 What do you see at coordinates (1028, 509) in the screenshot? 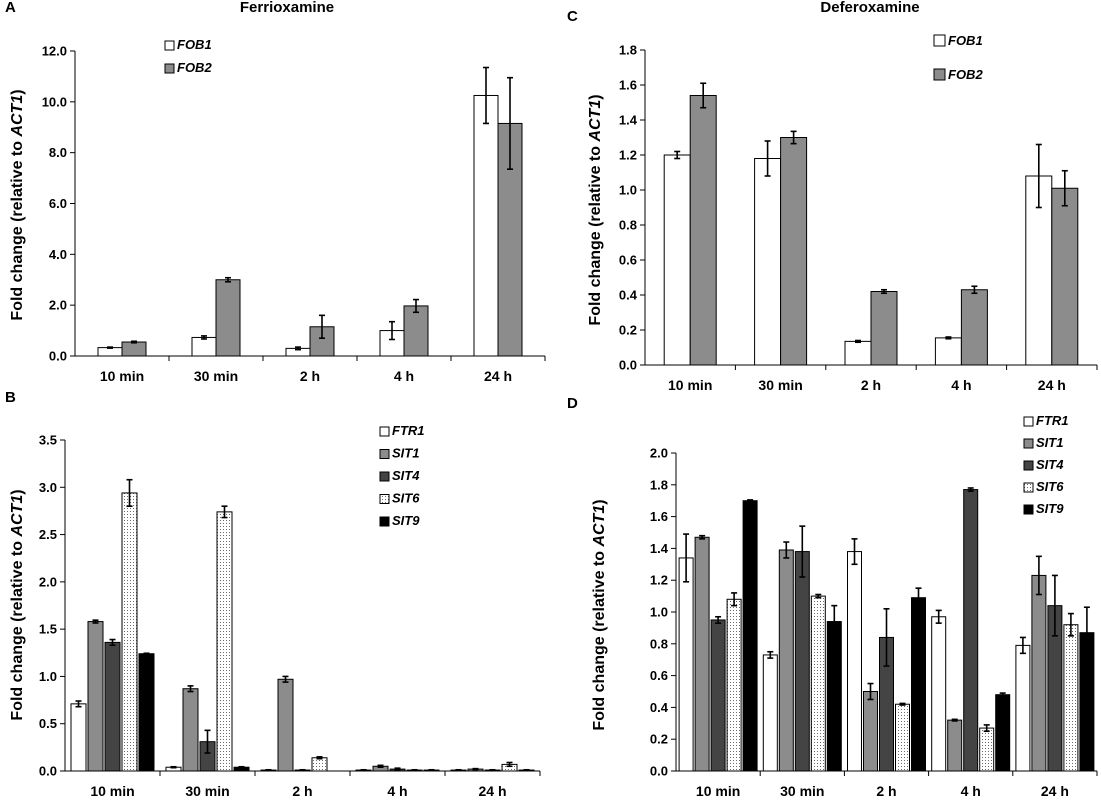
I see `legend-swatch-sit9` at bounding box center [1028, 509].